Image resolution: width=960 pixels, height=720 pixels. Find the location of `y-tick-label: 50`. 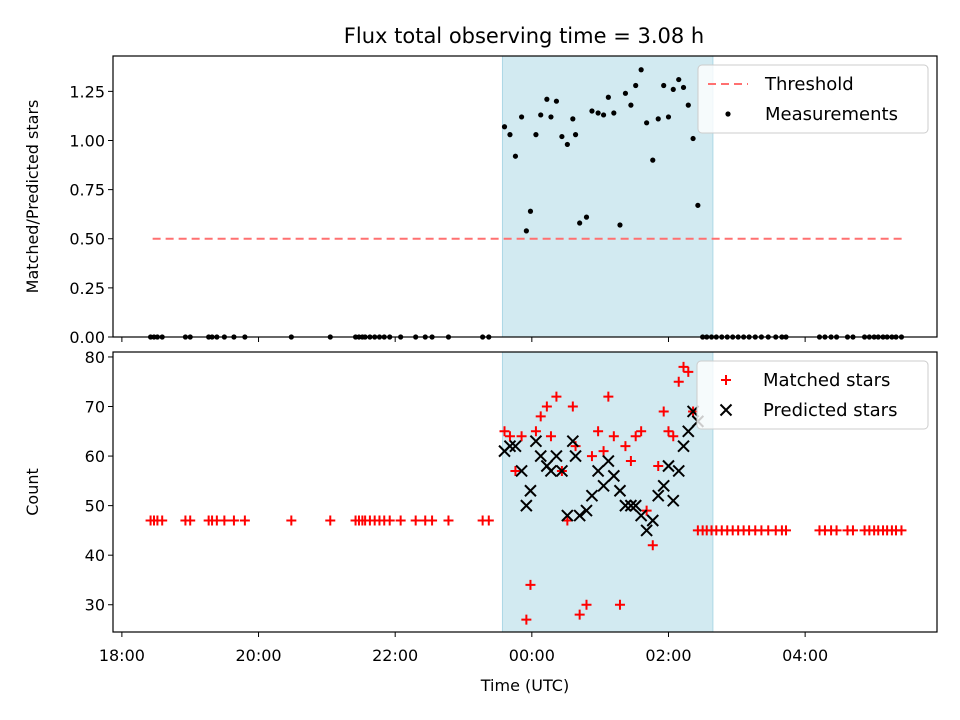

y-tick-label: 50 is located at coordinates (95, 506).